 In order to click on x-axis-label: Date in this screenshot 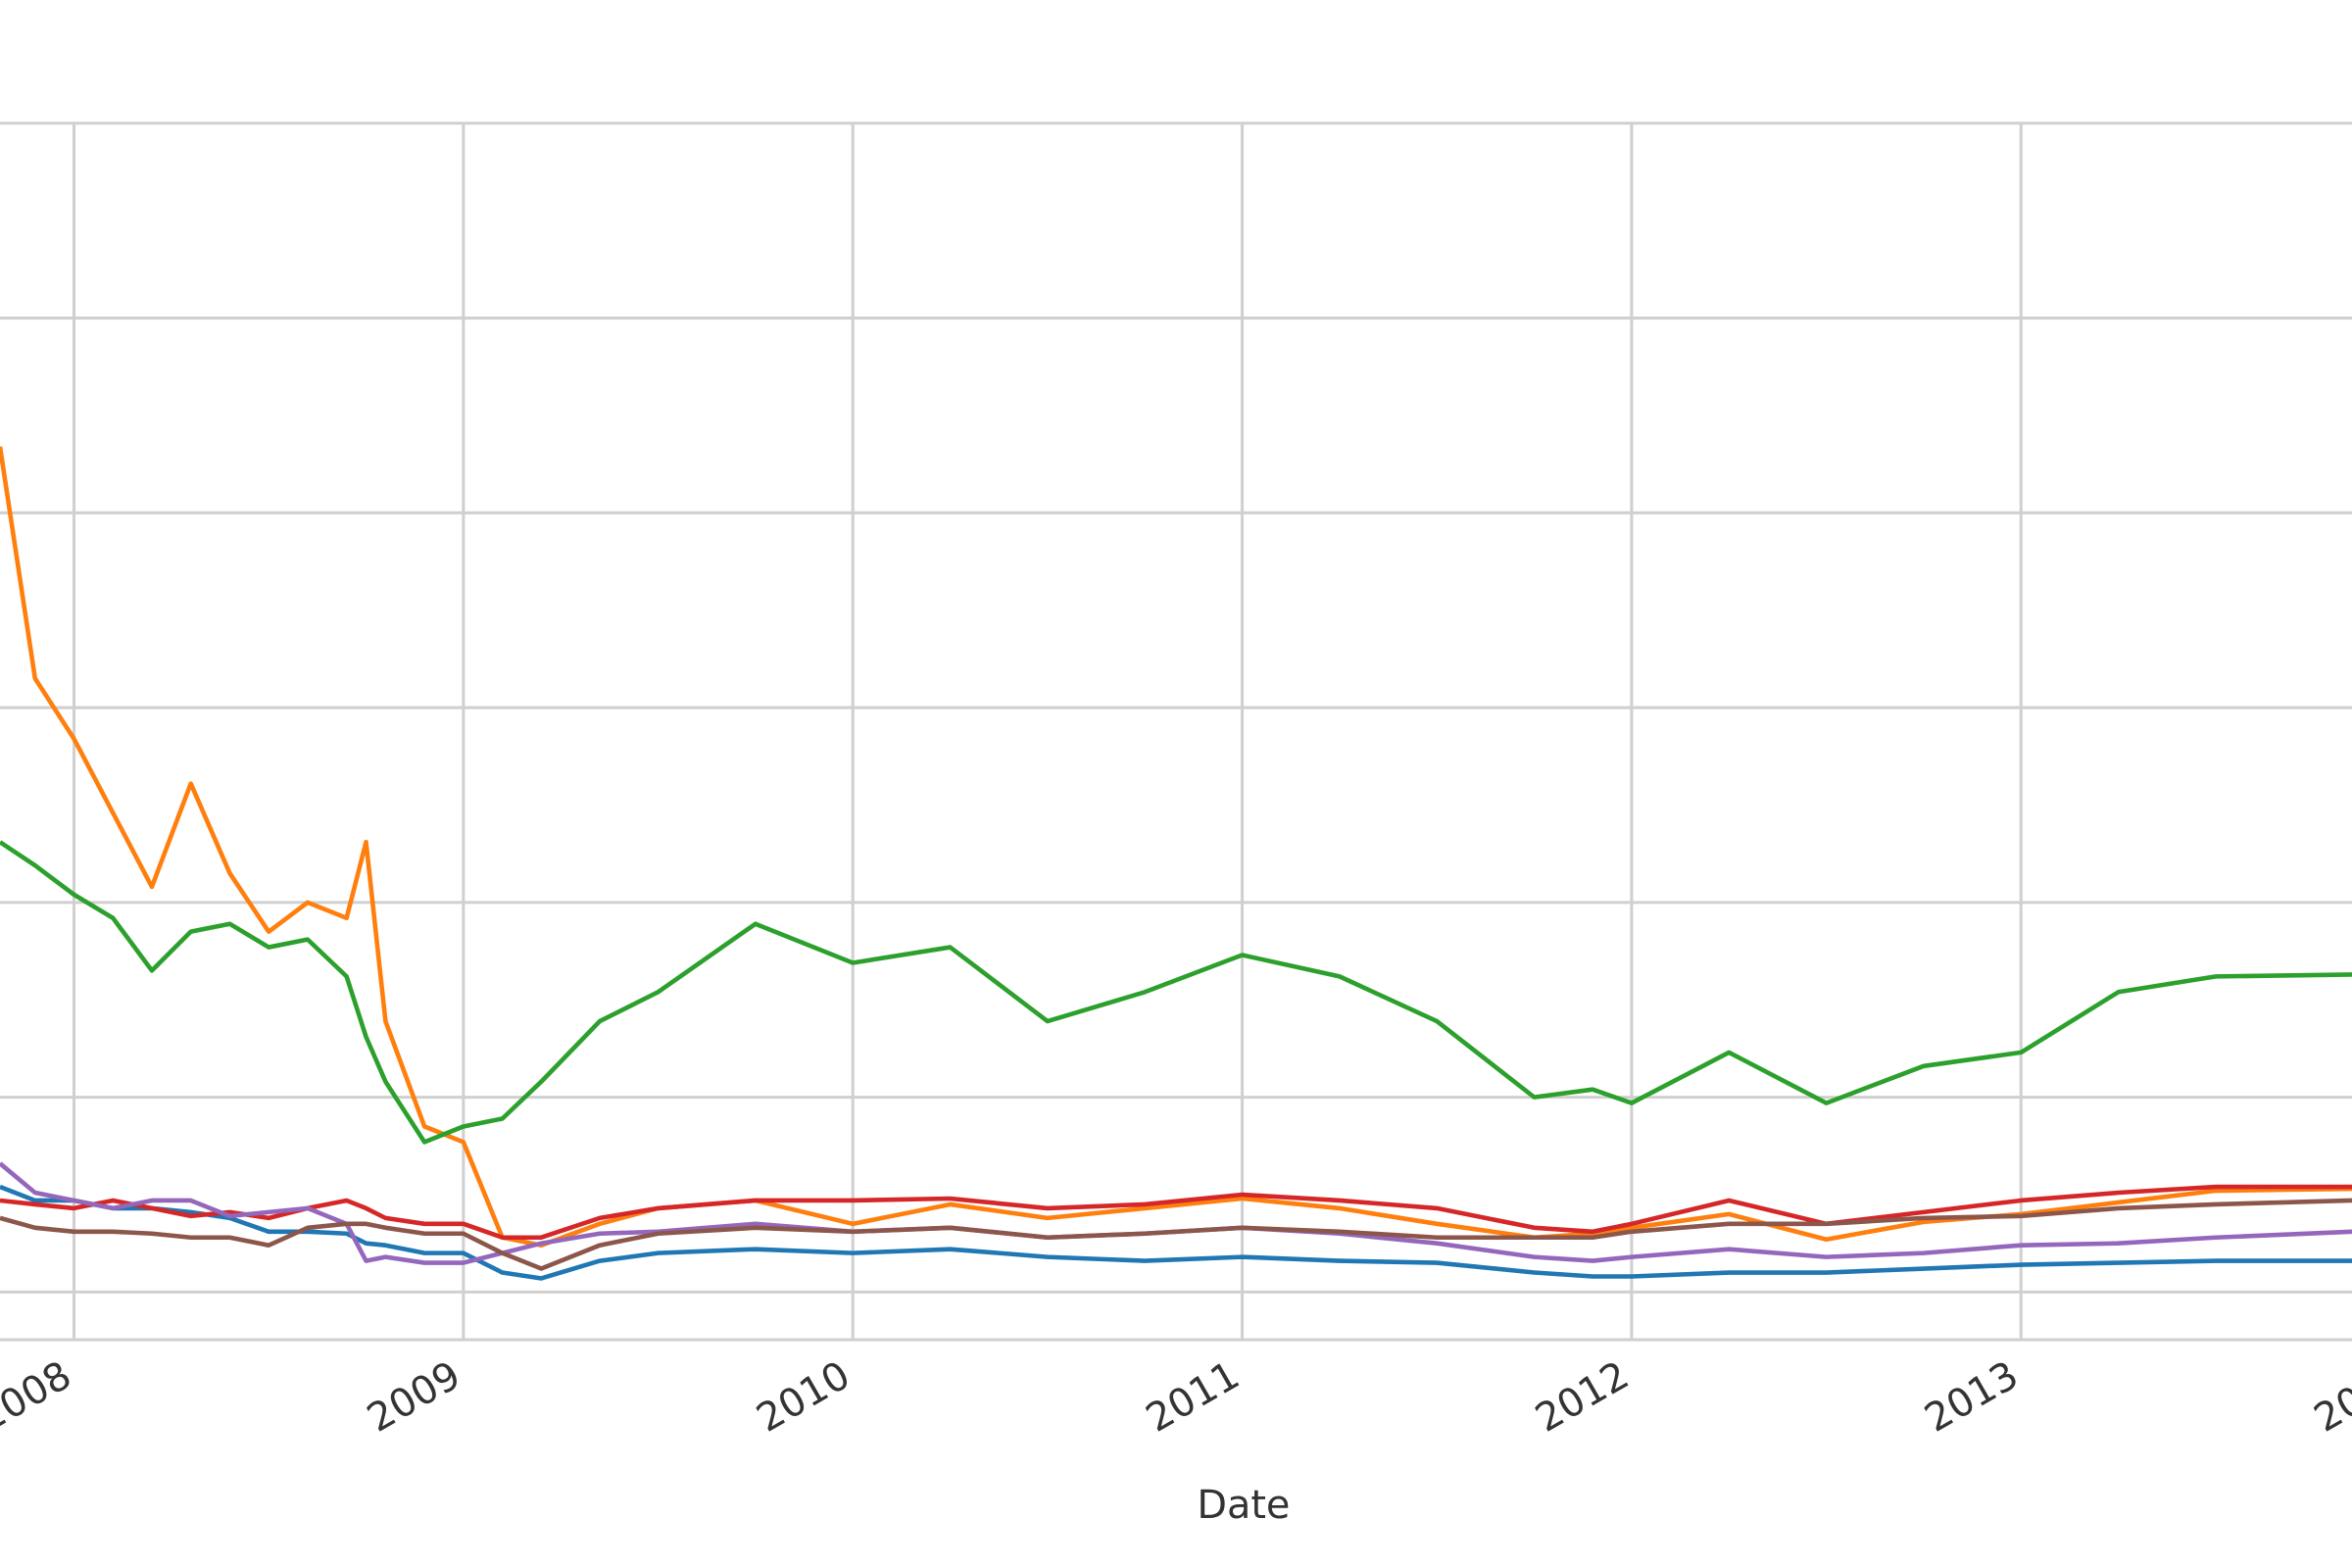, I will do `click(1243, 1505)`.